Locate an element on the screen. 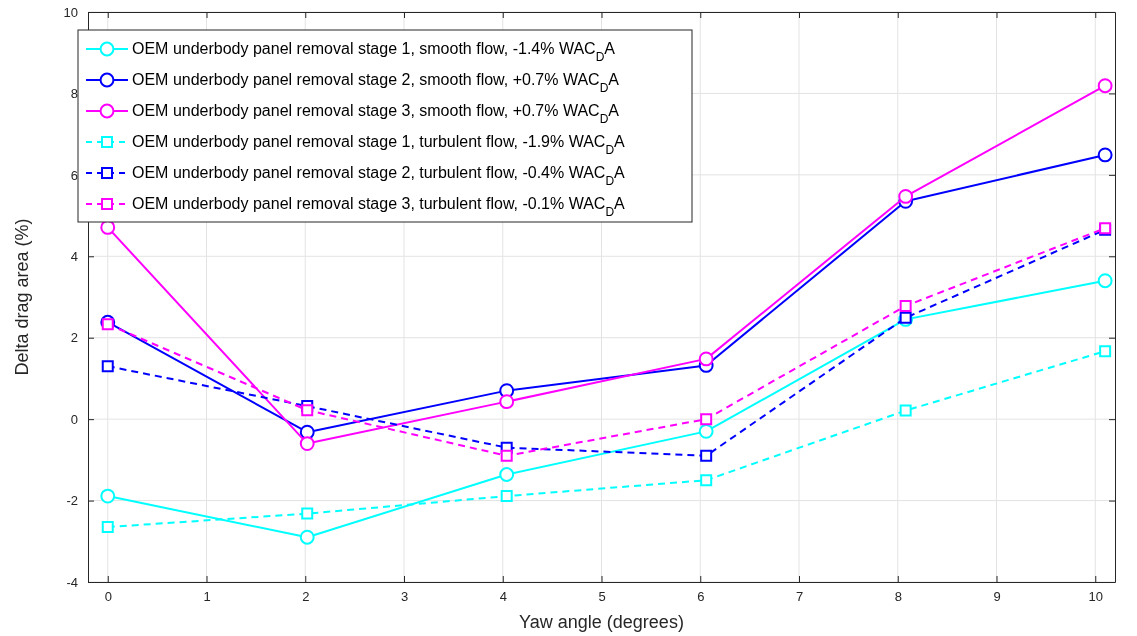 Image resolution: width=1137 pixels, height=636 pixels. x-tick-label: 4 is located at coordinates (503, 597).